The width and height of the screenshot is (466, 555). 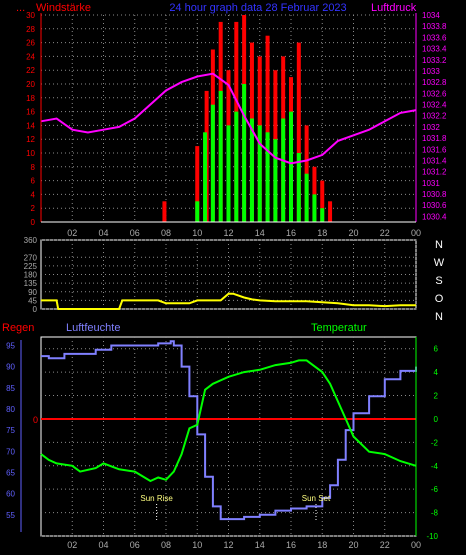 I want to click on wind-x-tick-08: 08, so click(x=166, y=233).